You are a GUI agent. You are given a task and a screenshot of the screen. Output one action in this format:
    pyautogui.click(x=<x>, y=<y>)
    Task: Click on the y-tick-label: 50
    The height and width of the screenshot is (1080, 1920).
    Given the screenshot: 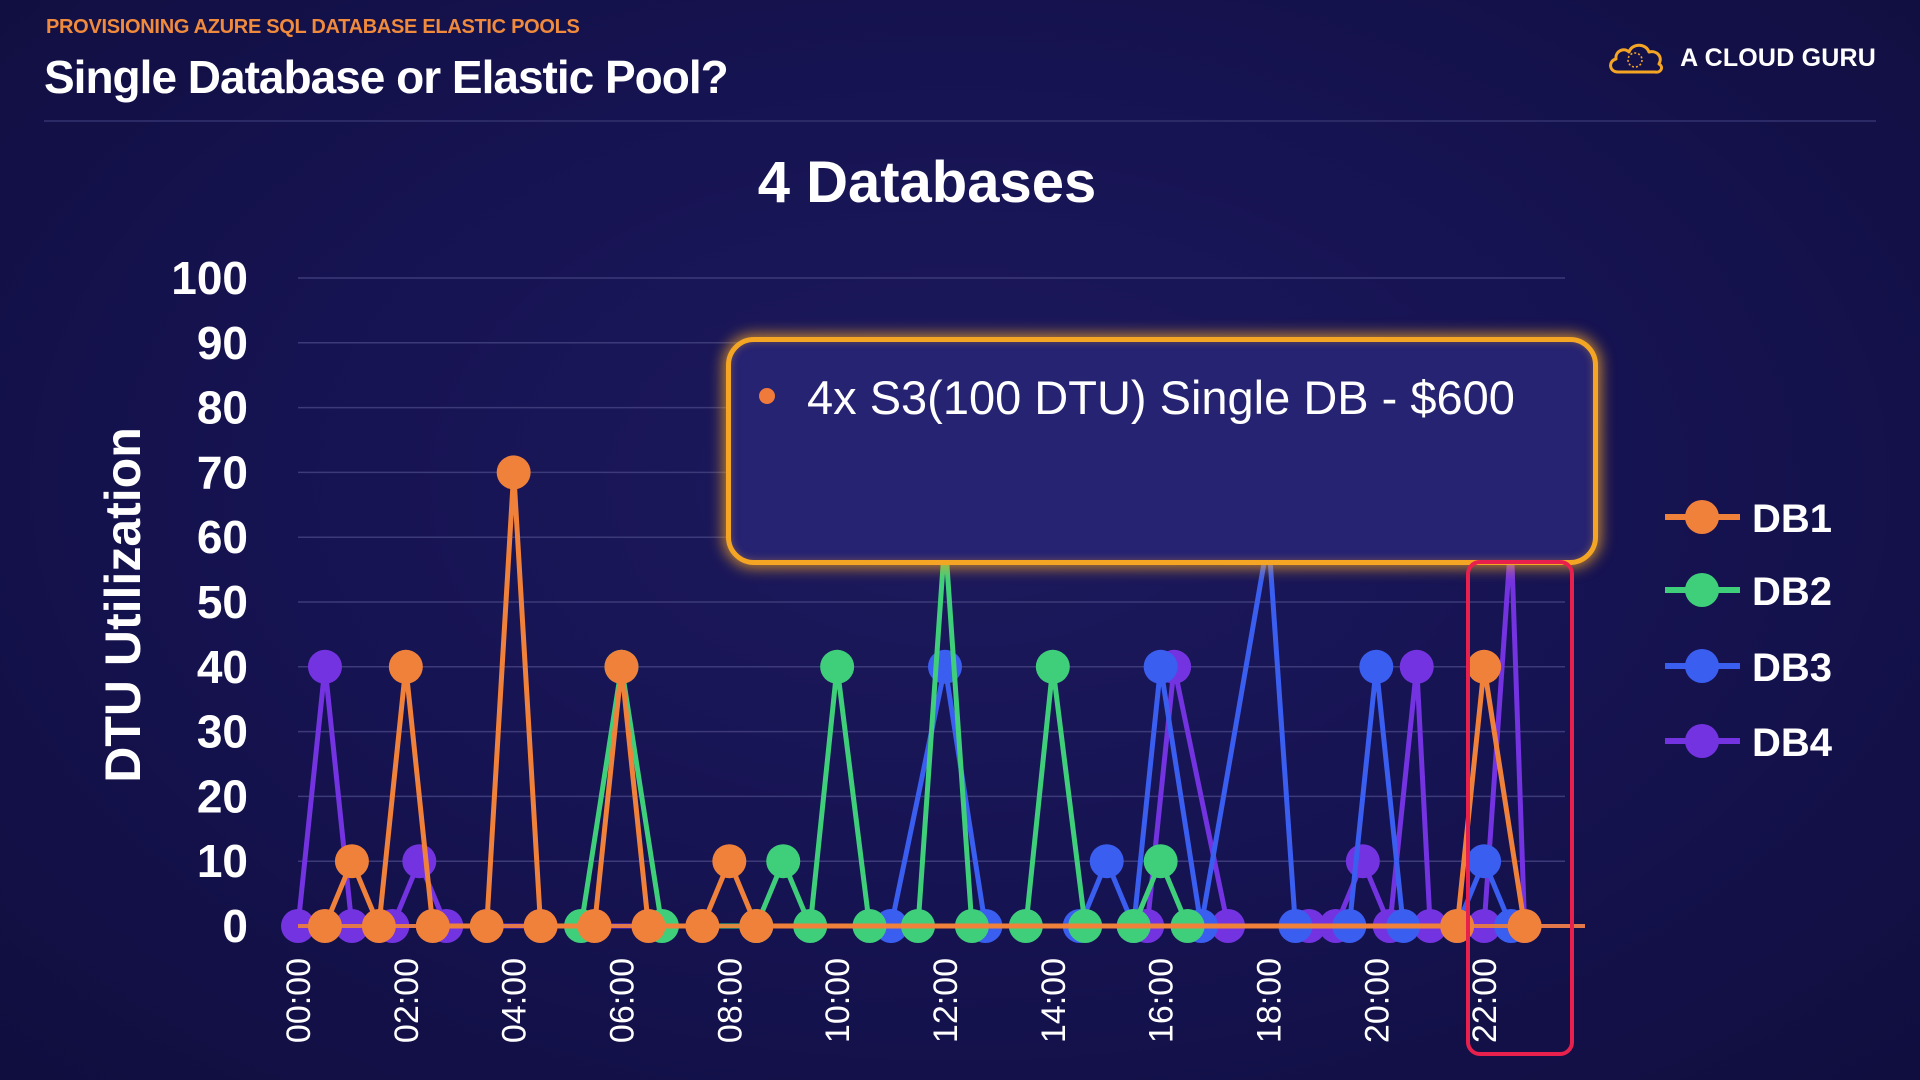 What is the action you would take?
    pyautogui.click(x=222, y=602)
    